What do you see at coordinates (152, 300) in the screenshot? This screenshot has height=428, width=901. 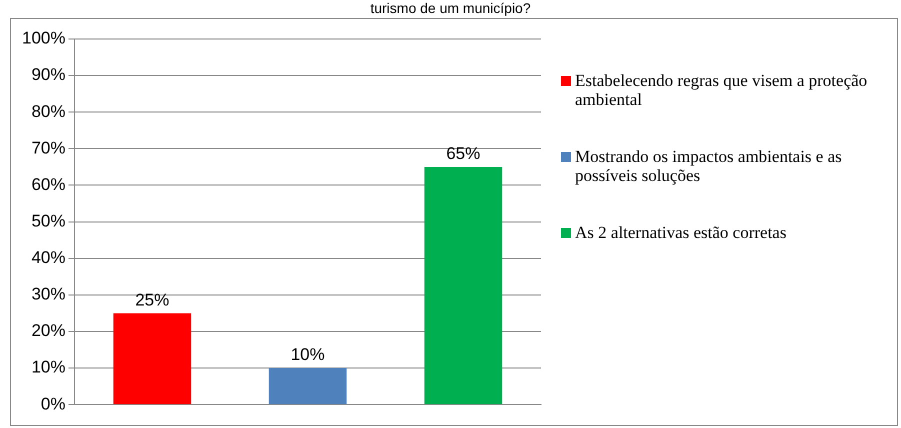 I see `data-label: 25%` at bounding box center [152, 300].